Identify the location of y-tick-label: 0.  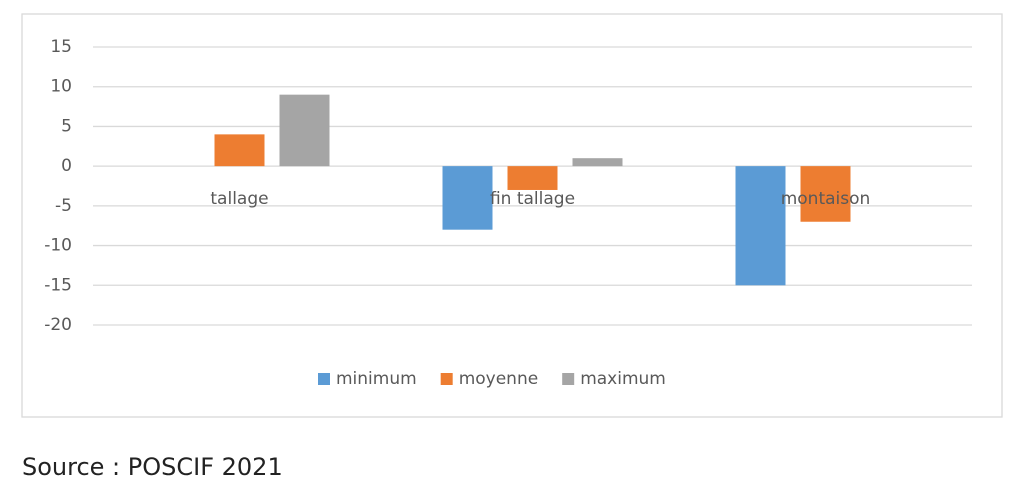
(66, 166).